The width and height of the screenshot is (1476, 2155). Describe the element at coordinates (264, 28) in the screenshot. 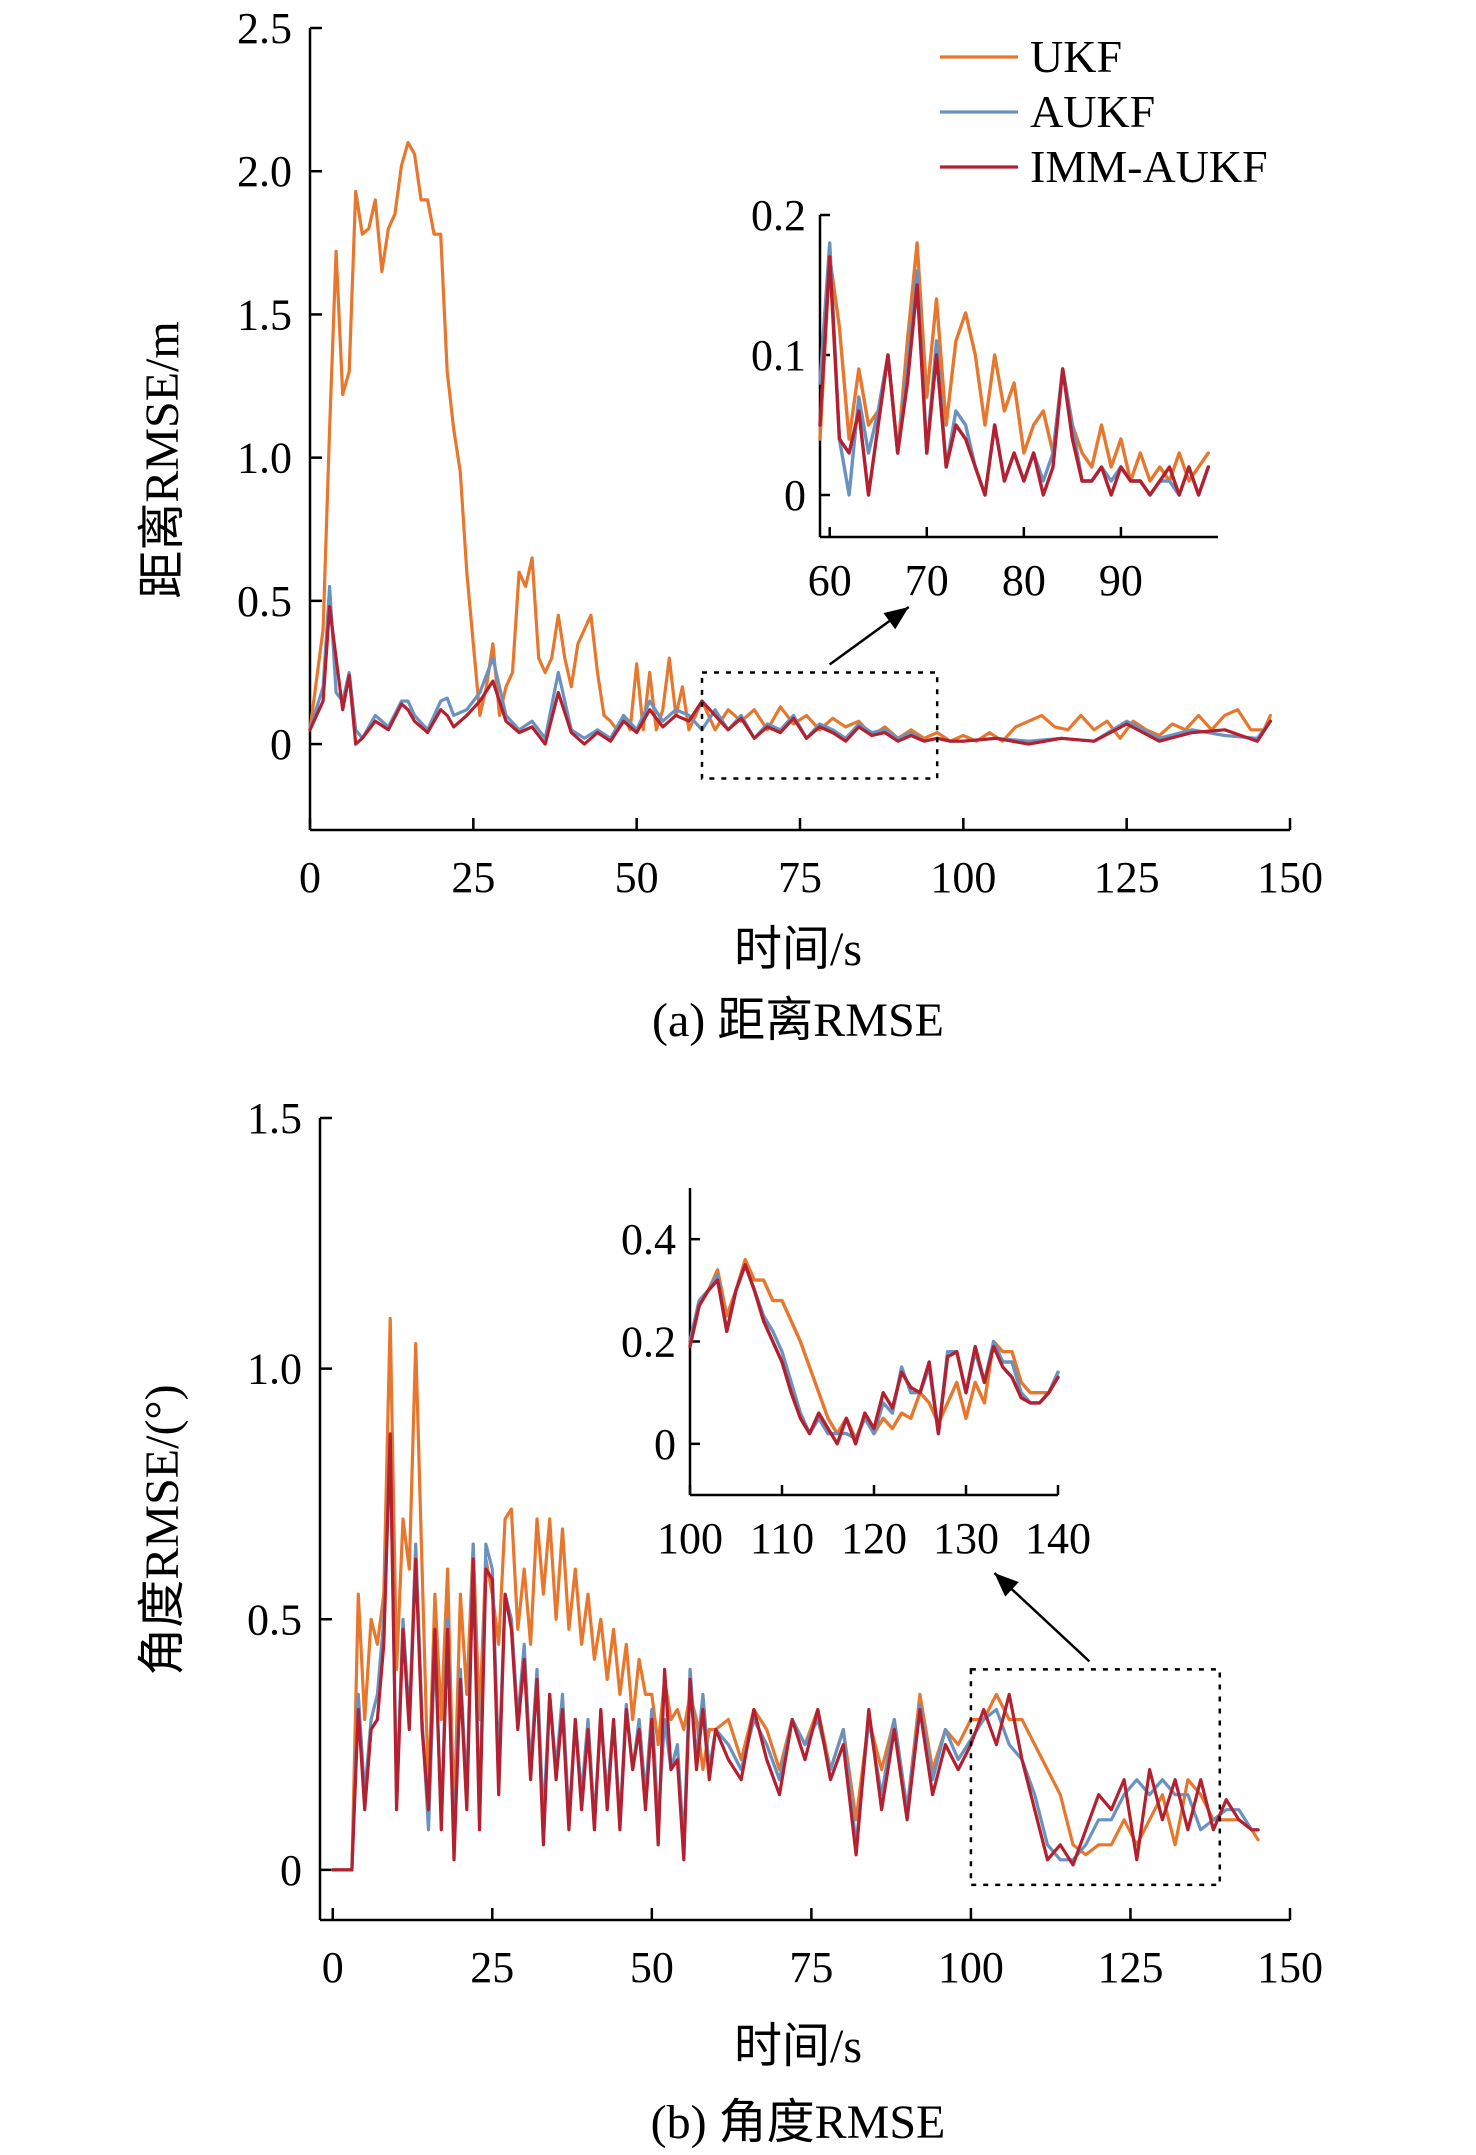

I see `distance-y-tick-label: 2.5` at that location.